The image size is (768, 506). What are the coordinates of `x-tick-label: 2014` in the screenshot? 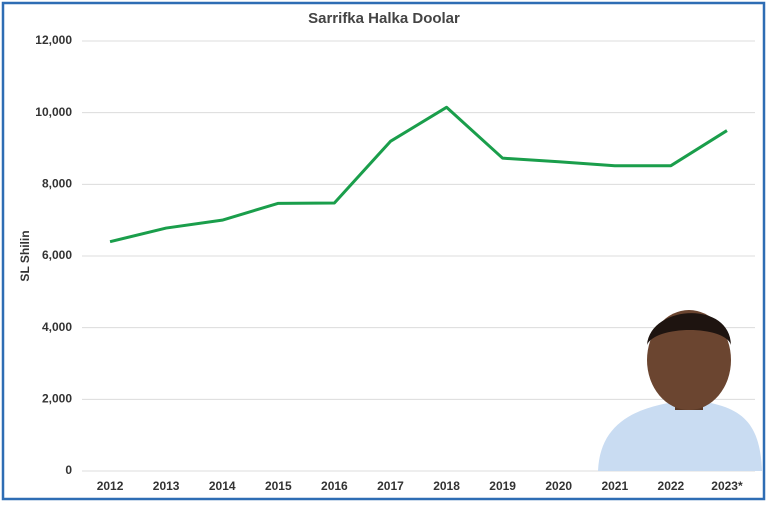 It's located at (222, 486).